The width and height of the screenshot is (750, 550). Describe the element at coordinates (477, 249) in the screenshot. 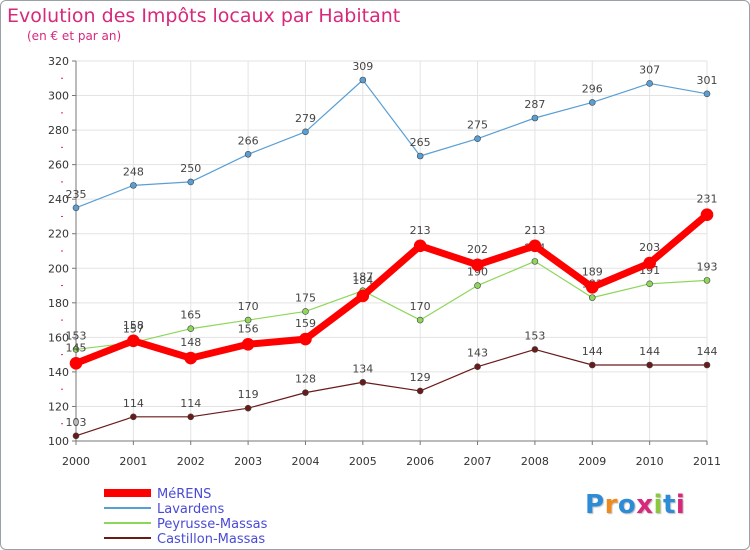

I see `data-label-merens: 202` at that location.